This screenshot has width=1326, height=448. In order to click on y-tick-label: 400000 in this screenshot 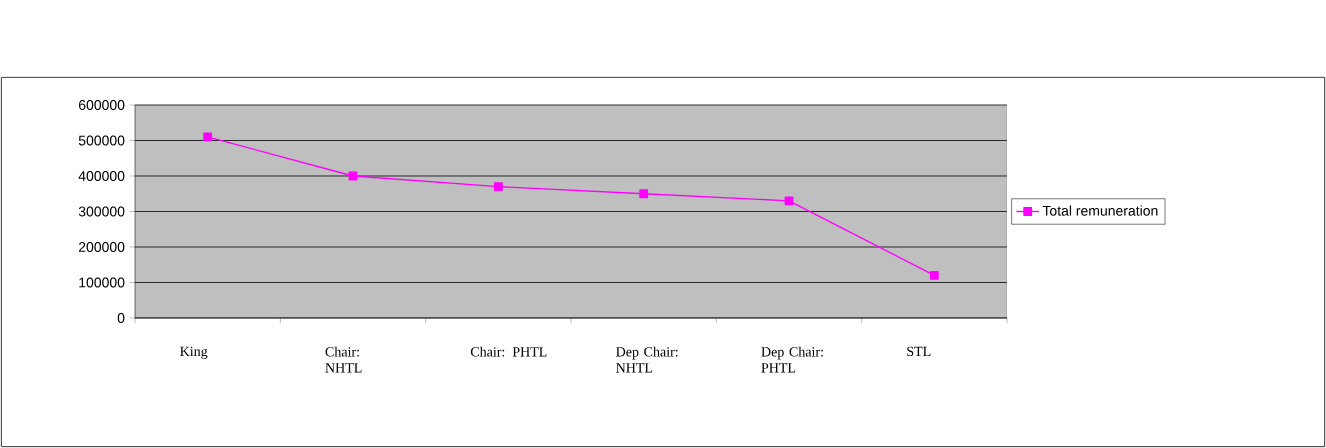, I will do `click(101, 176)`.